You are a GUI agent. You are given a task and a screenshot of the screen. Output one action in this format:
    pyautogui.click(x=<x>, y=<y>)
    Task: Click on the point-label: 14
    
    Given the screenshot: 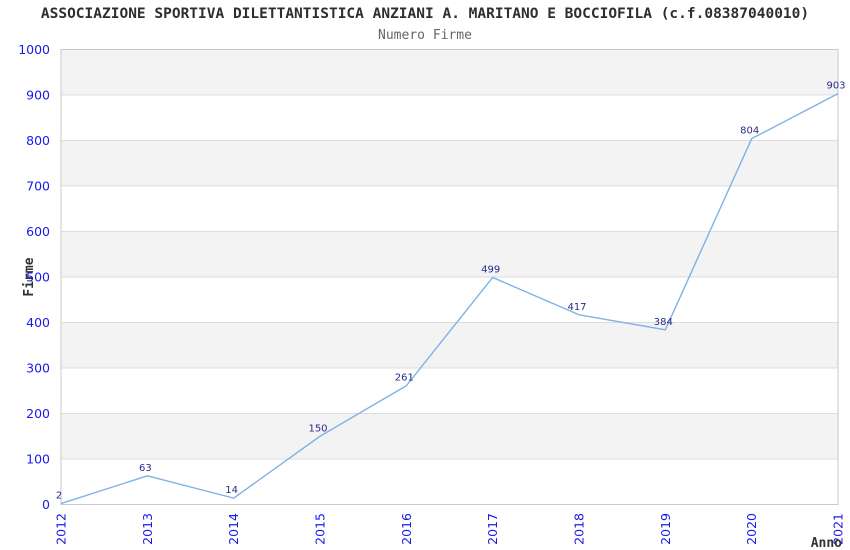 What is the action you would take?
    pyautogui.click(x=231, y=490)
    